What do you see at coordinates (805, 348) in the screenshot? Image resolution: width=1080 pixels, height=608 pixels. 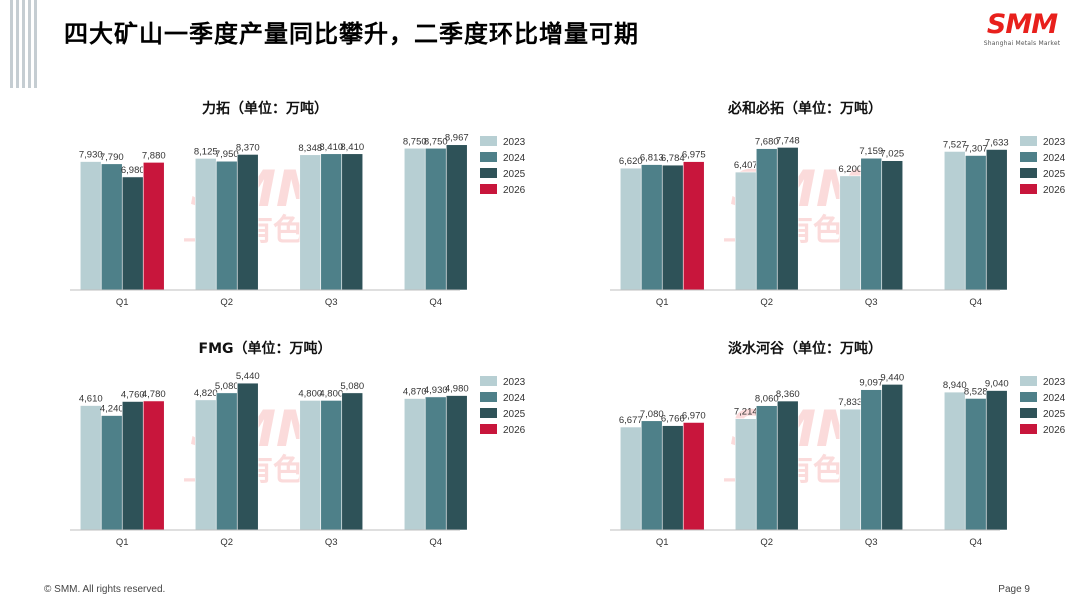 I see `chart-title: 淡水河谷（单位：万吨）` at bounding box center [805, 348].